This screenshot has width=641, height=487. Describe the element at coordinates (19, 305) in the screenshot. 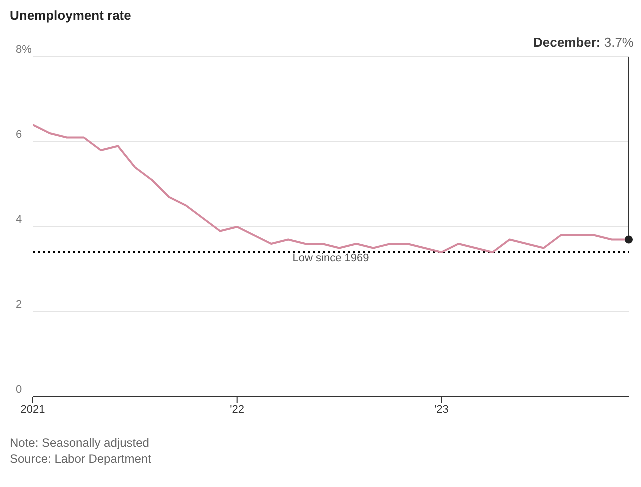

I see `y-tick-label: 2` at that location.